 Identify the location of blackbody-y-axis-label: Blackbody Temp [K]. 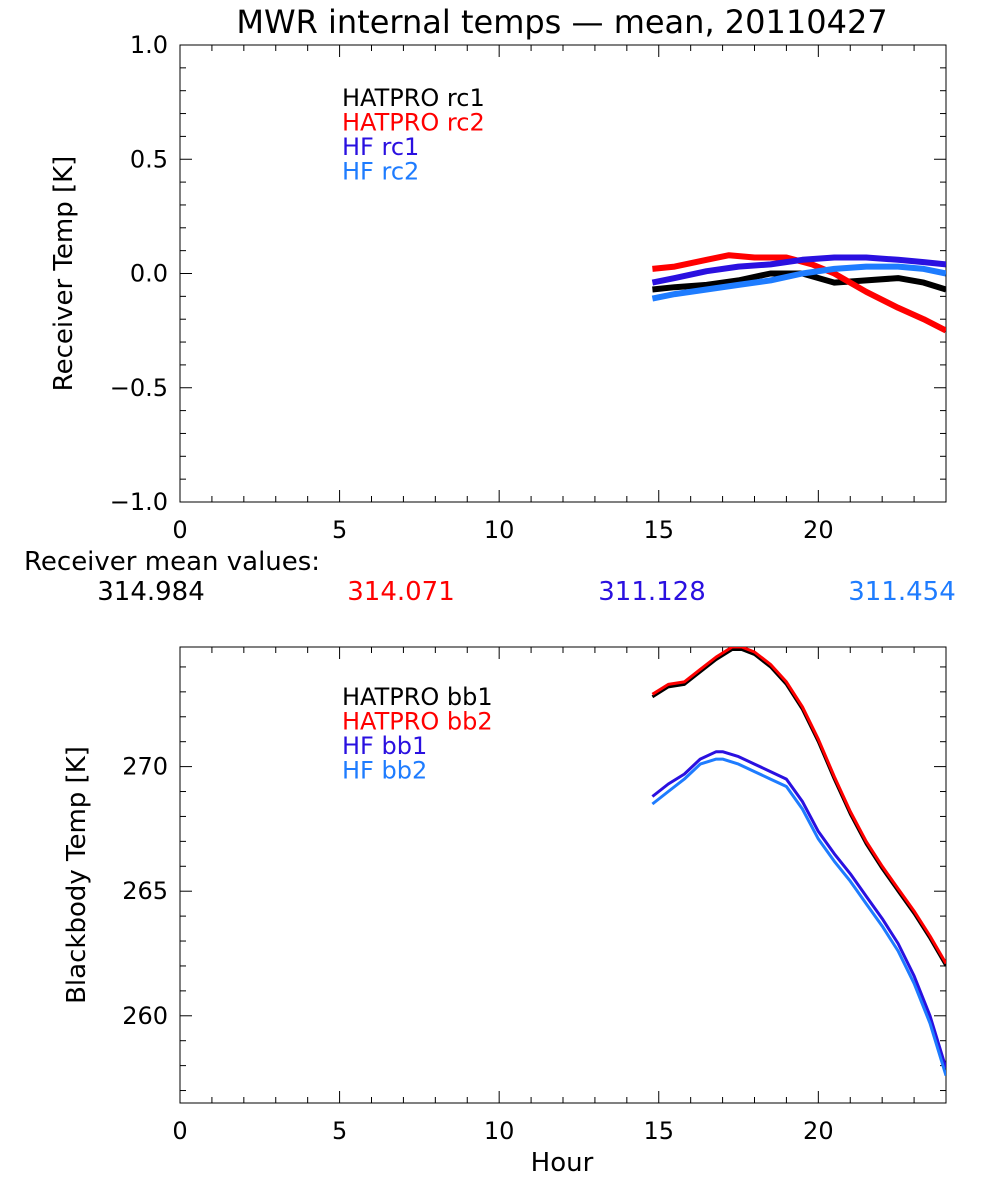
(77, 875).